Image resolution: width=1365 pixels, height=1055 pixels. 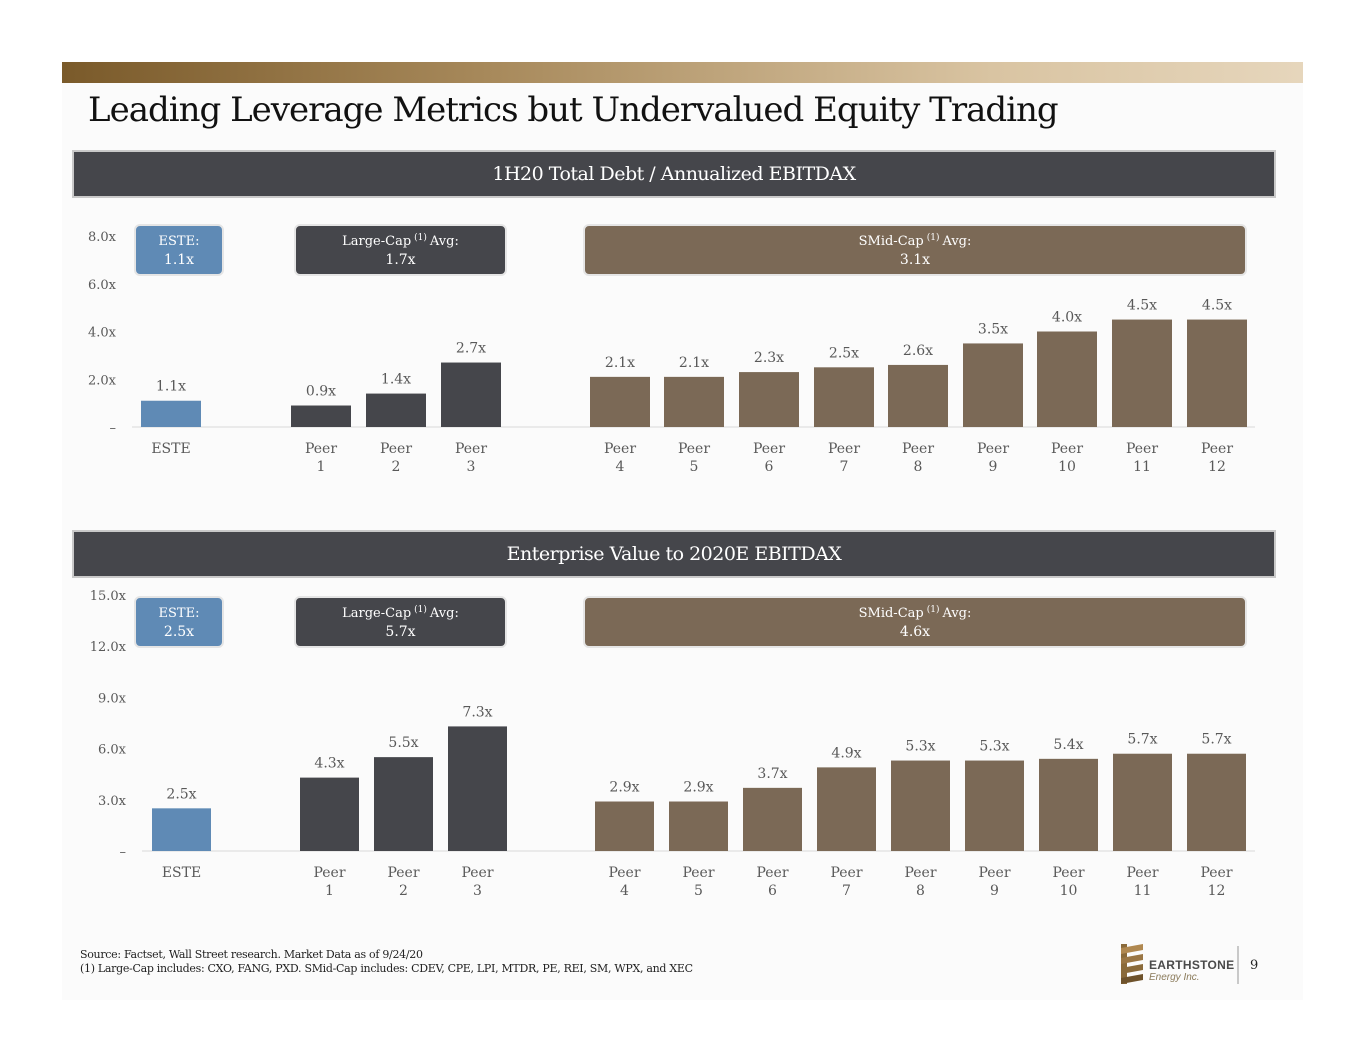 I want to click on chart1-avg-label-text: Large-Cap, so click(x=376, y=241).